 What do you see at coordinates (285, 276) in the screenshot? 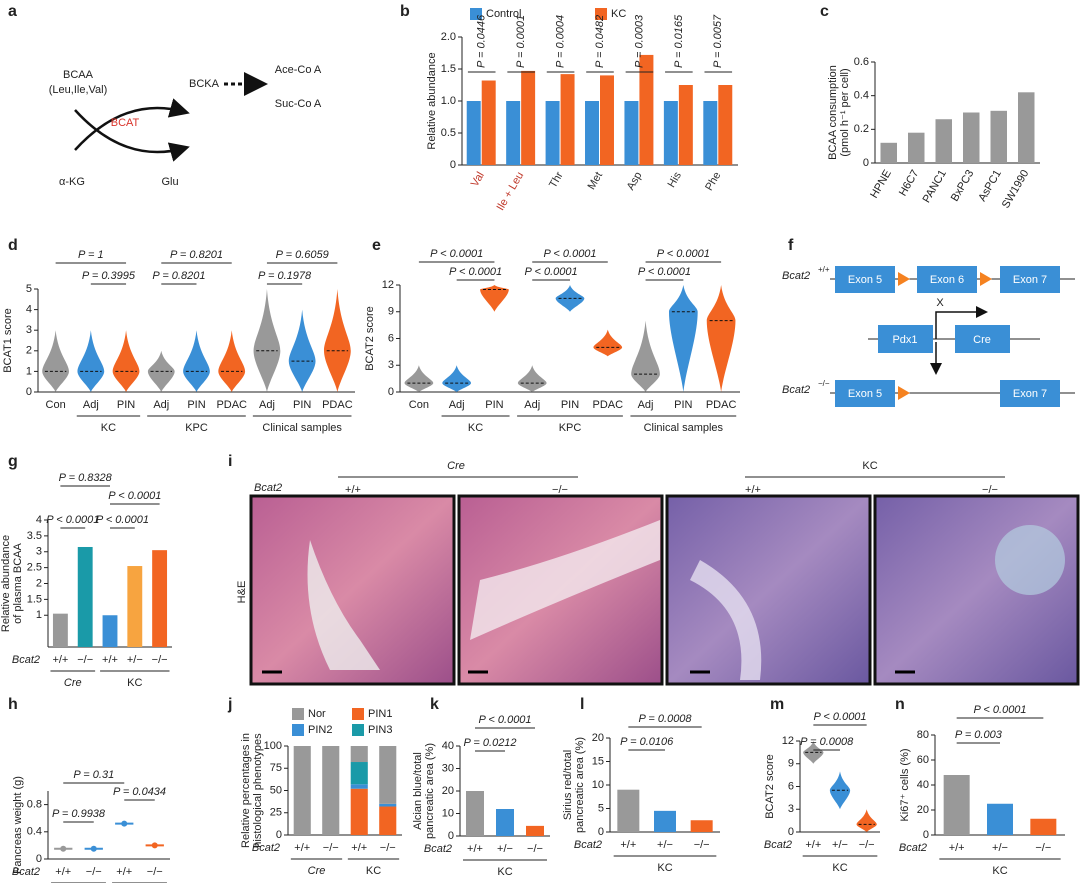
I see `p-value: P = 0.1978` at bounding box center [285, 276].